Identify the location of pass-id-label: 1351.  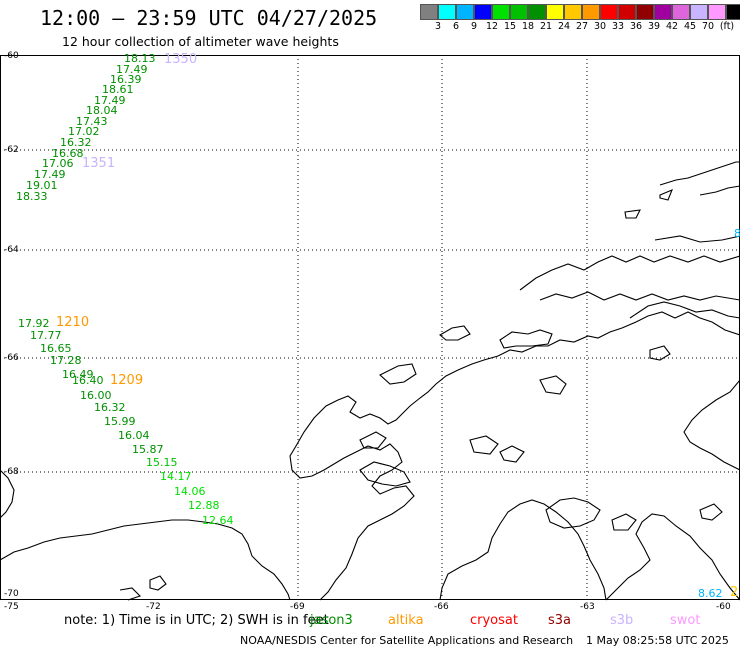
(99, 163).